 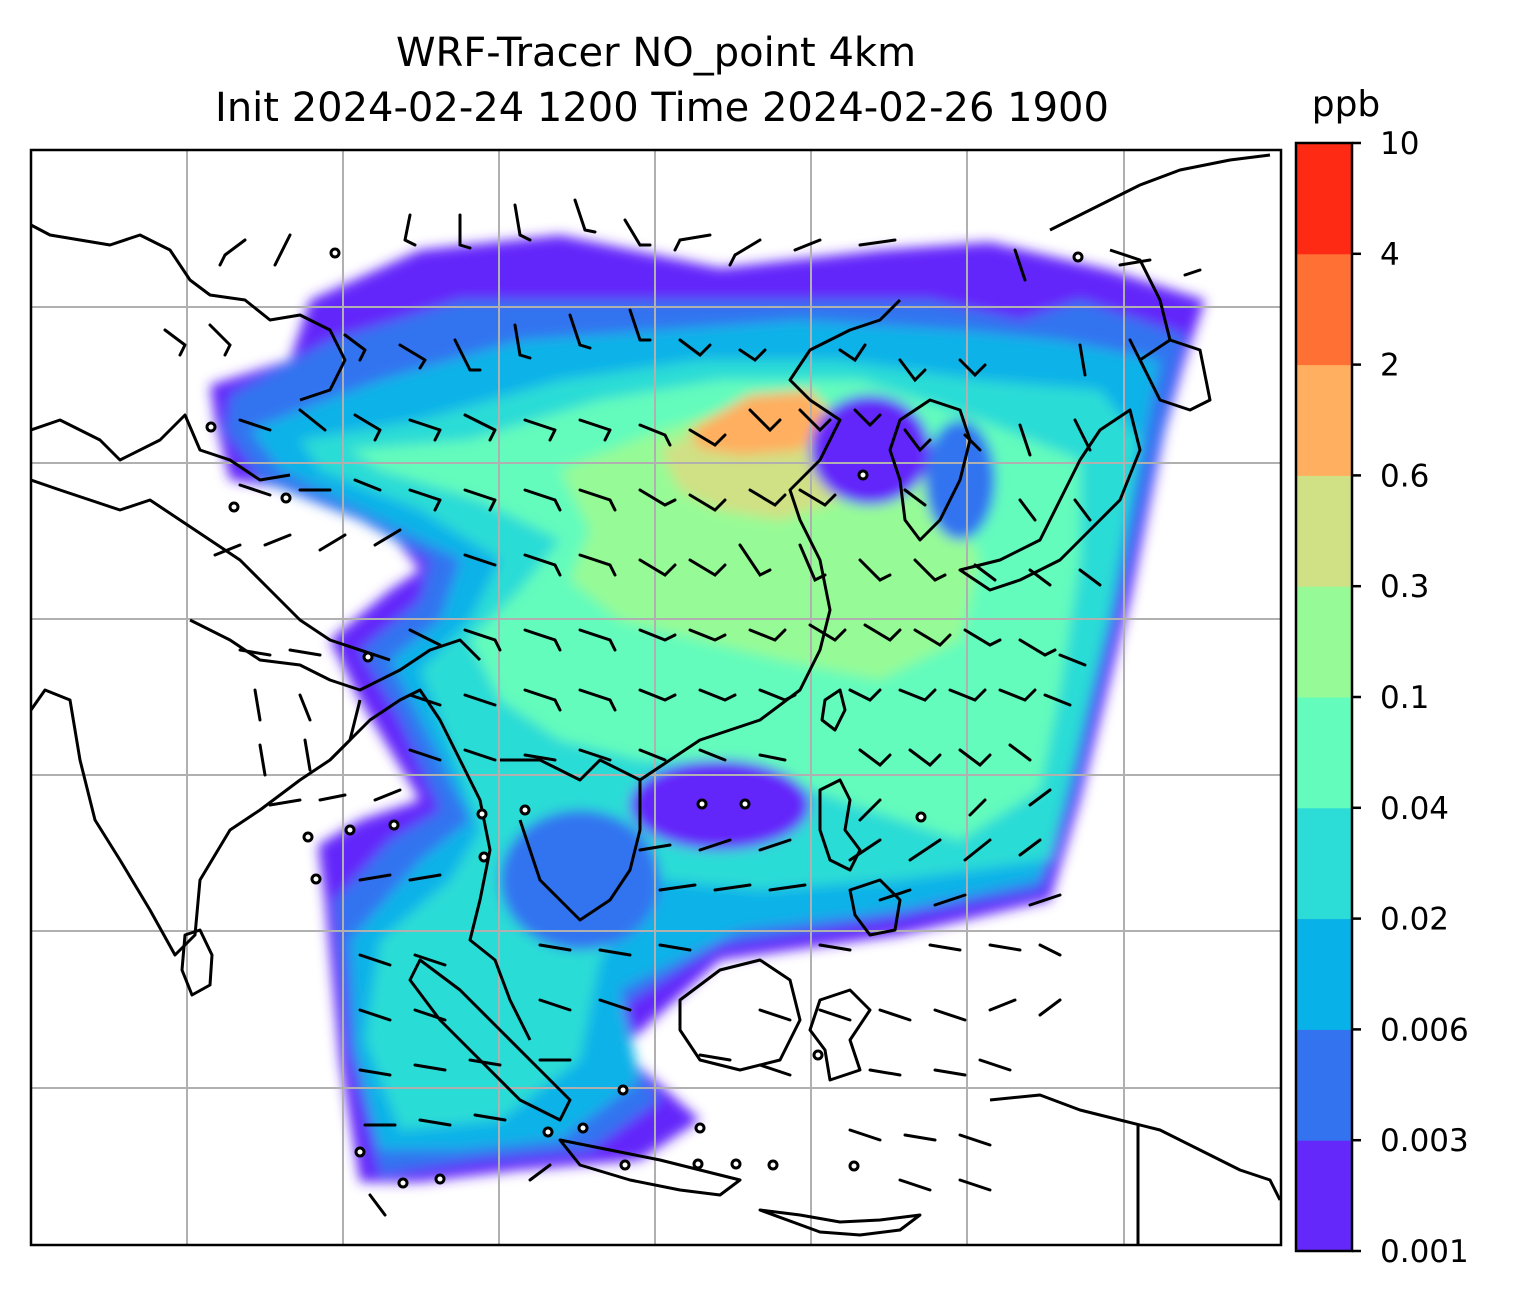 I want to click on coastline-indochina, so click(x=571, y=840).